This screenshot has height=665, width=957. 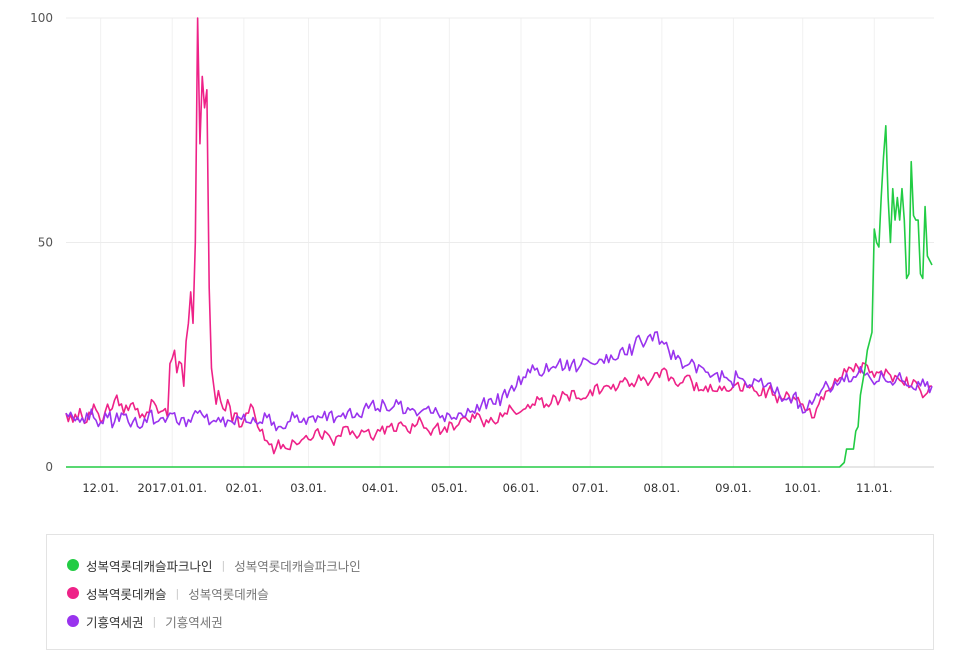 I want to click on x-tick-label: 04.01., so click(x=380, y=488).